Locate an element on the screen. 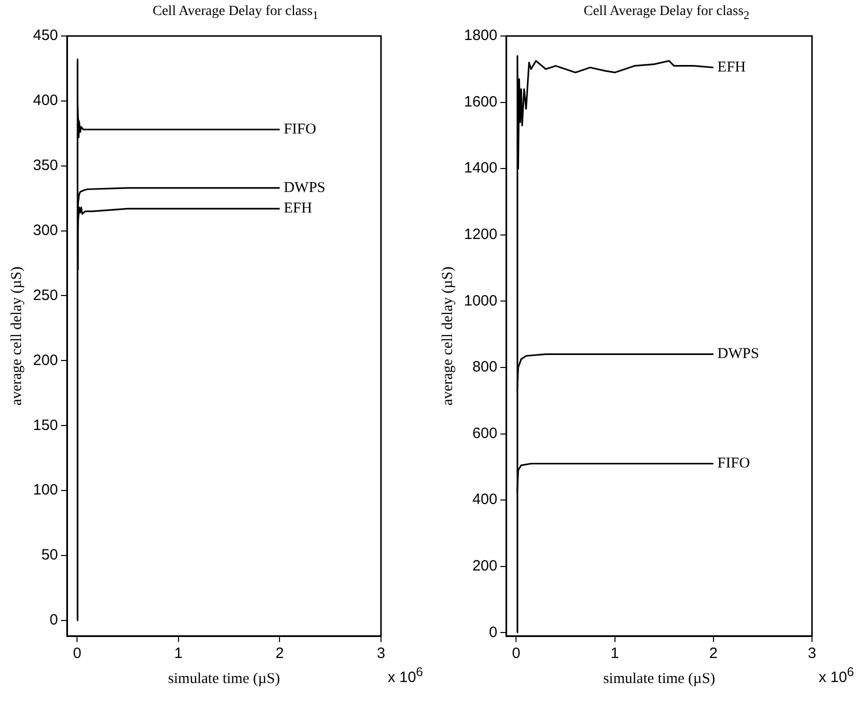  y-tick-label: 600 is located at coordinates (485, 433).